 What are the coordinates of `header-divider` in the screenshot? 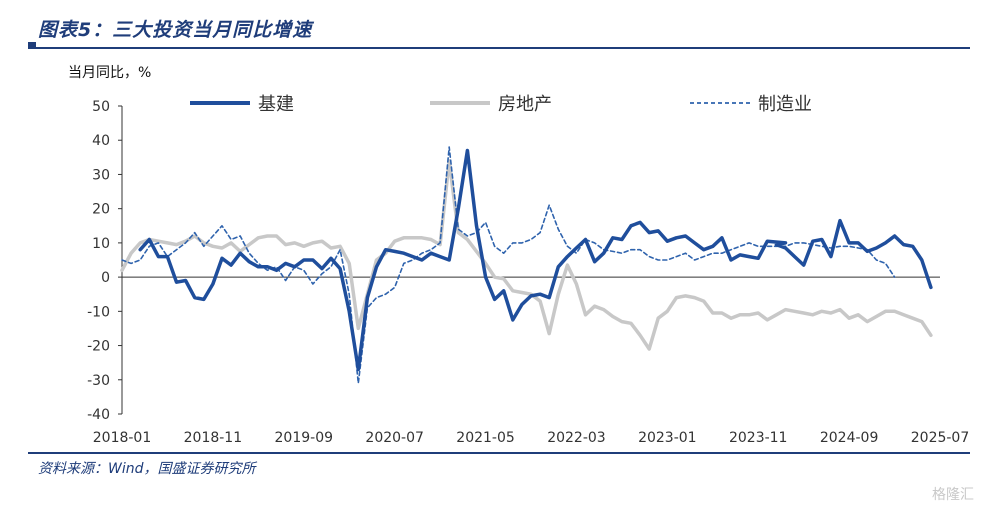 It's located at (499, 48).